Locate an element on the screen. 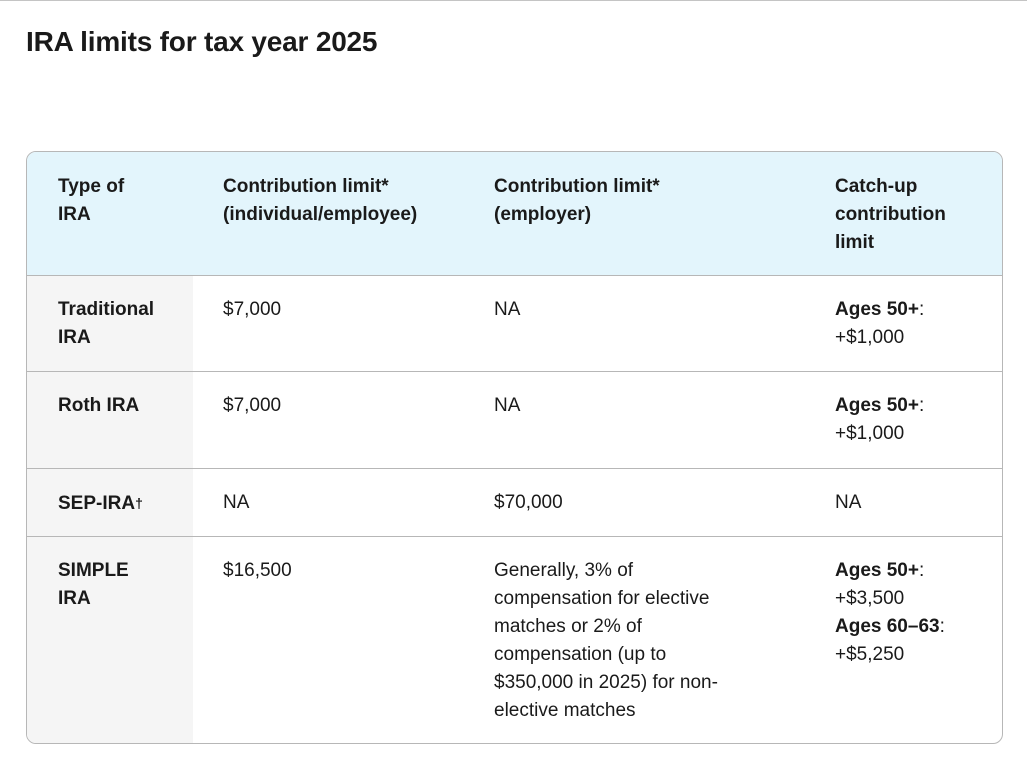 This screenshot has height=770, width=1027. catch-up-amount: +$5,250 is located at coordinates (870, 654).